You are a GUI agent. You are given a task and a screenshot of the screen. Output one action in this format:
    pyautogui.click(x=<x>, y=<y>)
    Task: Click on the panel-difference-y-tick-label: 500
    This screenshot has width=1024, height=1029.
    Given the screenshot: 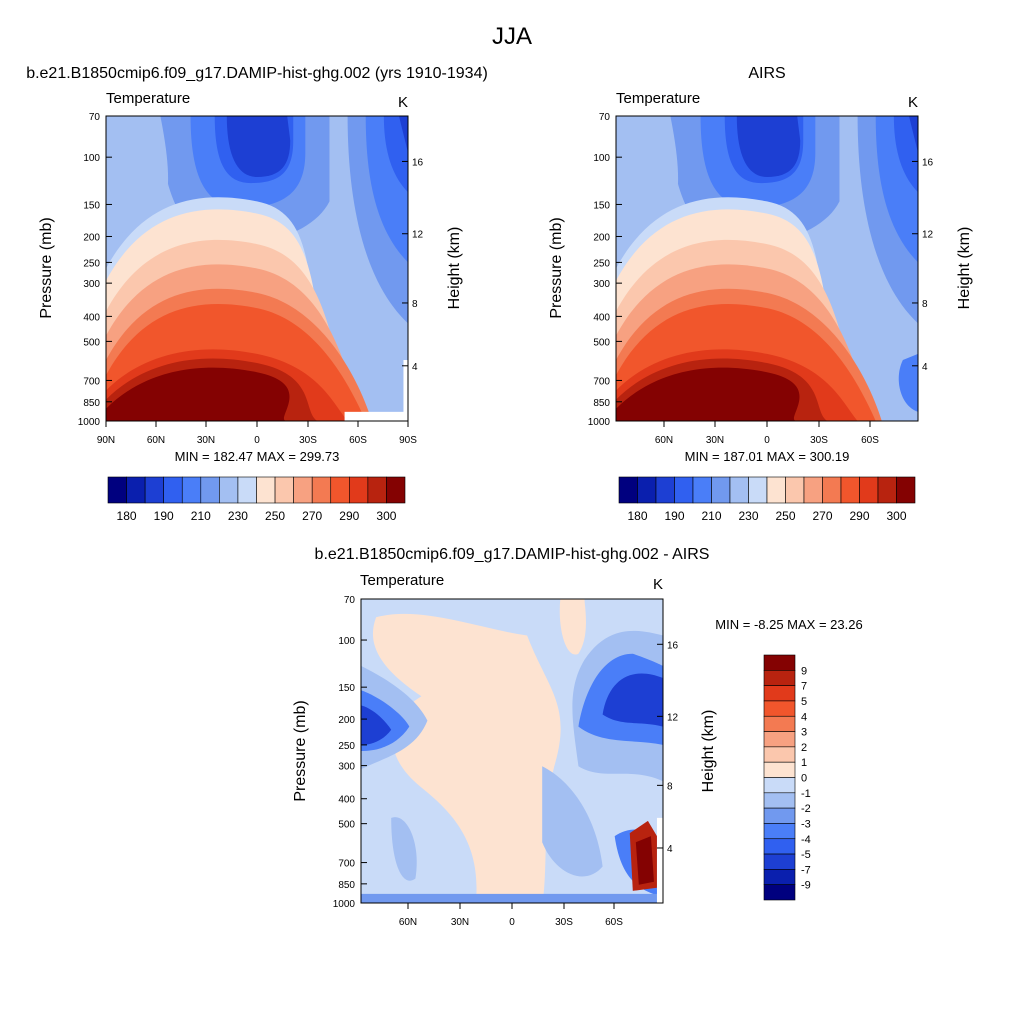 What is the action you would take?
    pyautogui.click(x=346, y=825)
    